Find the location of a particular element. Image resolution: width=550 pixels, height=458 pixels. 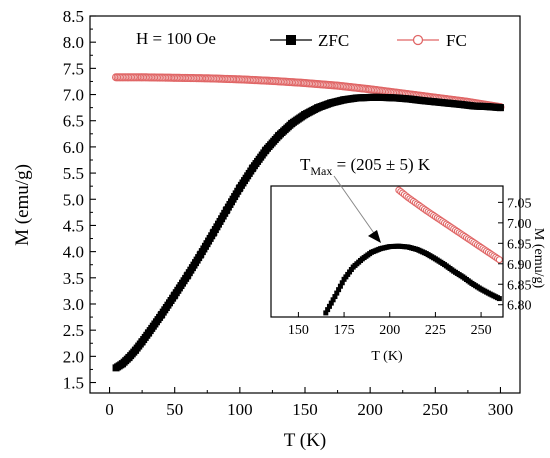

main-x-tick-label: 250 is located at coordinates (436, 409).